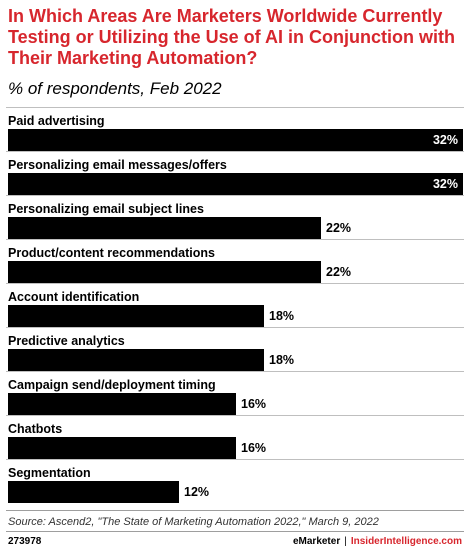 Image resolution: width=470 pixels, height=553 pixels. I want to click on footer-divider-bottom, so click(235, 531).